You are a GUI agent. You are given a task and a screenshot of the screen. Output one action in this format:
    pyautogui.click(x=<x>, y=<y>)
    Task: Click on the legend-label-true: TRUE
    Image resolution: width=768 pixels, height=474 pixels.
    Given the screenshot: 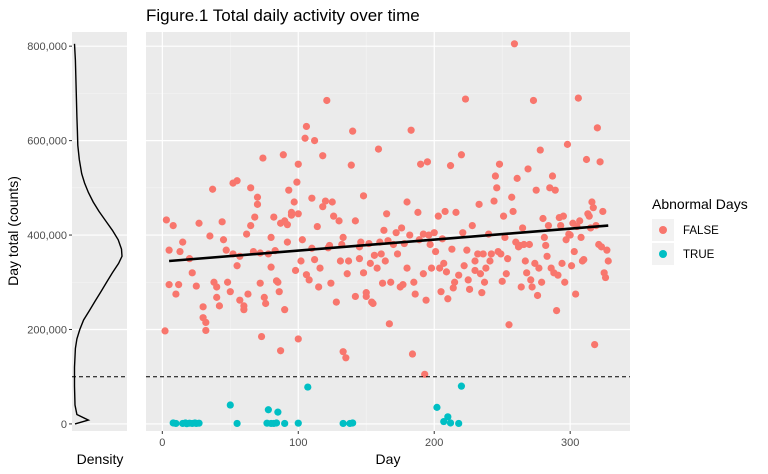 What is the action you would take?
    pyautogui.click(x=699, y=255)
    